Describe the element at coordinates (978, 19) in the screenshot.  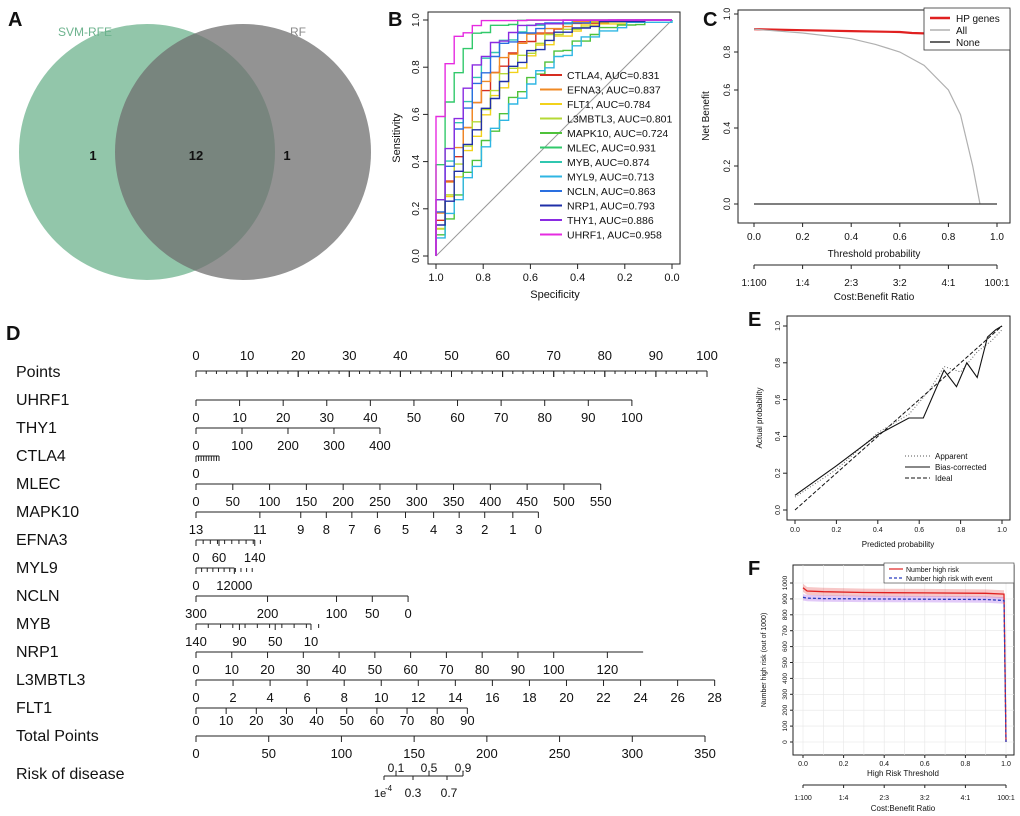
I see `dca-legend-label-hp: HP genes` at that location.